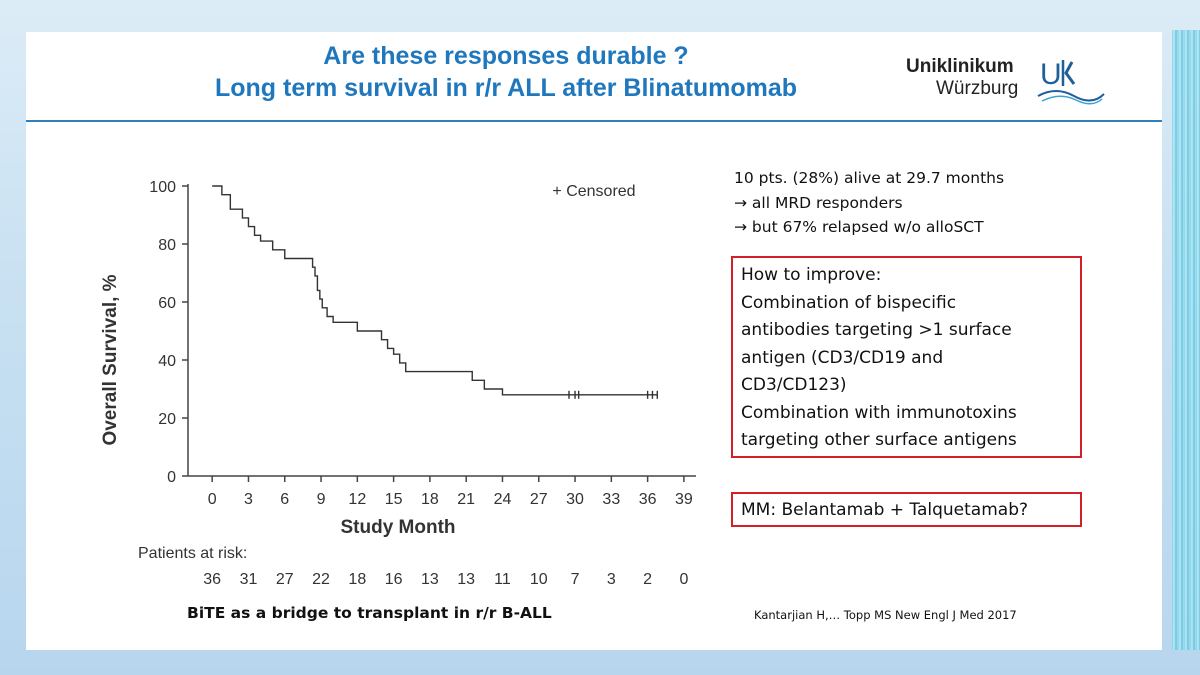 This screenshot has height=675, width=1200. I want to click on at-risk-count: 7, so click(575, 579).